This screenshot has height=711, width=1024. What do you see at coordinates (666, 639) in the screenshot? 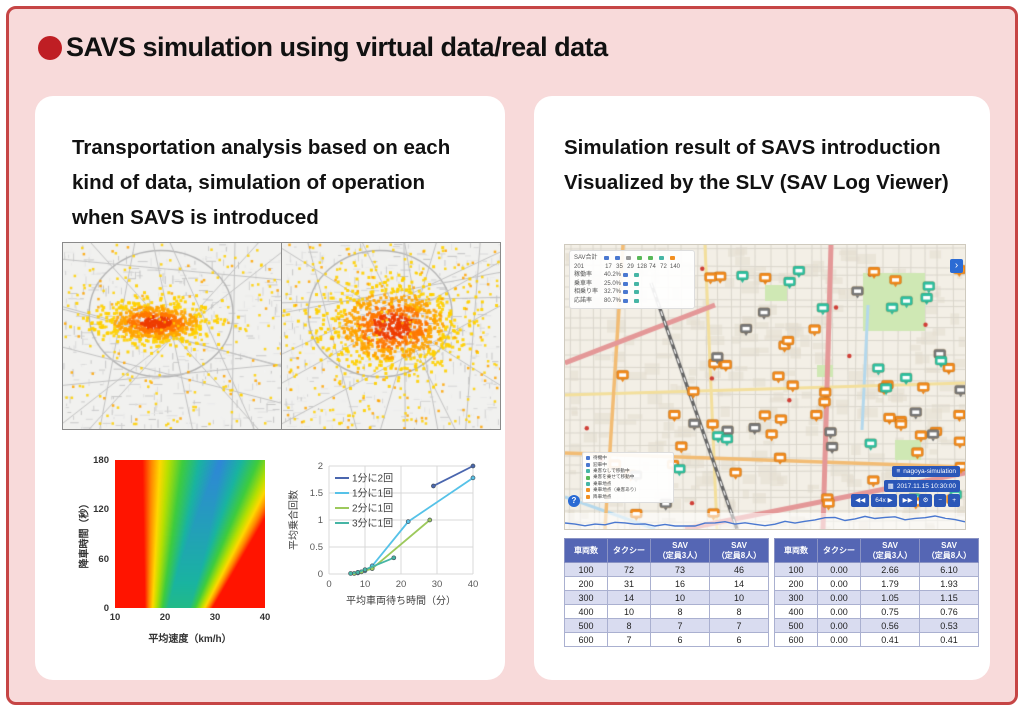
I see `table-row: 600 7 6 6` at bounding box center [666, 639].